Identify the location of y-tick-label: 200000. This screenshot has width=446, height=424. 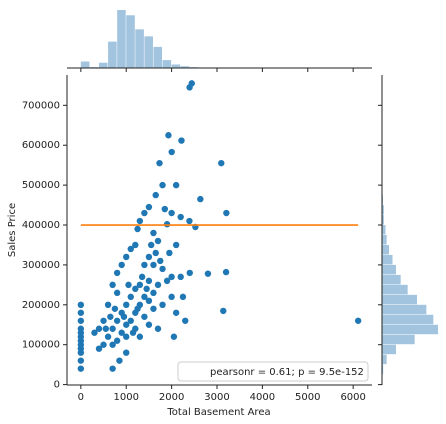
(41, 305).